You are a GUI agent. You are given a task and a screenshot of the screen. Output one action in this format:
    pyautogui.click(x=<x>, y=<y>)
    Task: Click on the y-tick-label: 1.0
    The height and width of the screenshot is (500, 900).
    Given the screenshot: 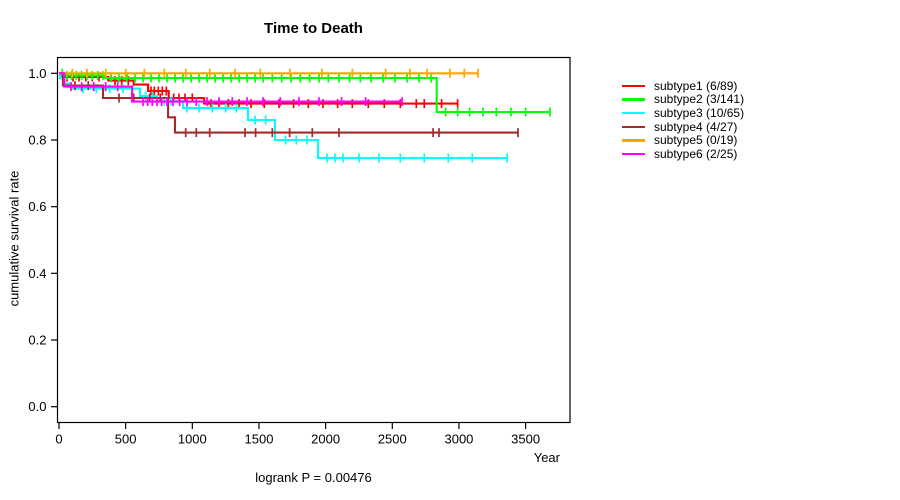 What is the action you would take?
    pyautogui.click(x=37, y=73)
    